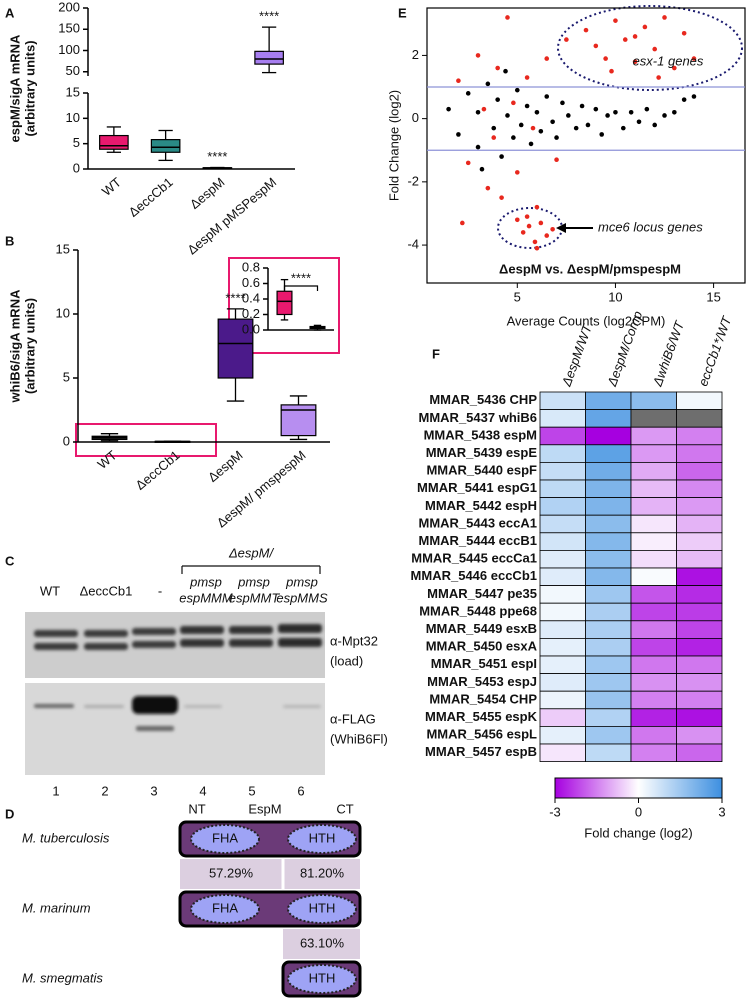 Image resolution: width=750 pixels, height=1000 pixels. What do you see at coordinates (251, 297) in the screenshot?
I see `y-tick-label: 0.4` at bounding box center [251, 297].